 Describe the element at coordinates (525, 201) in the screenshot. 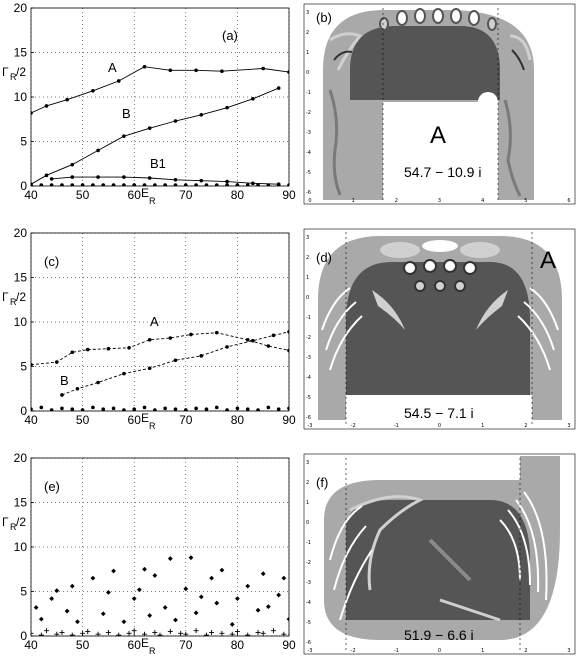

I see `map-x-tick-label: 5` at that location.